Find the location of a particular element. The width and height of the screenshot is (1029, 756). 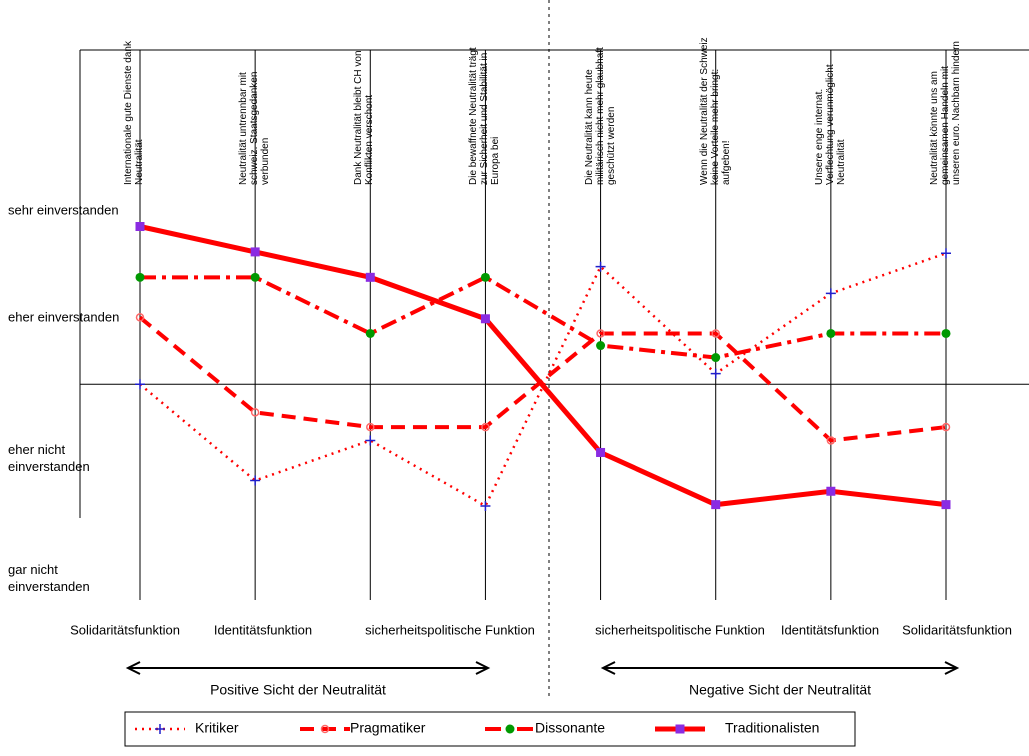

y-tick-label: gar nicht einverstanden is located at coordinates (49, 578).